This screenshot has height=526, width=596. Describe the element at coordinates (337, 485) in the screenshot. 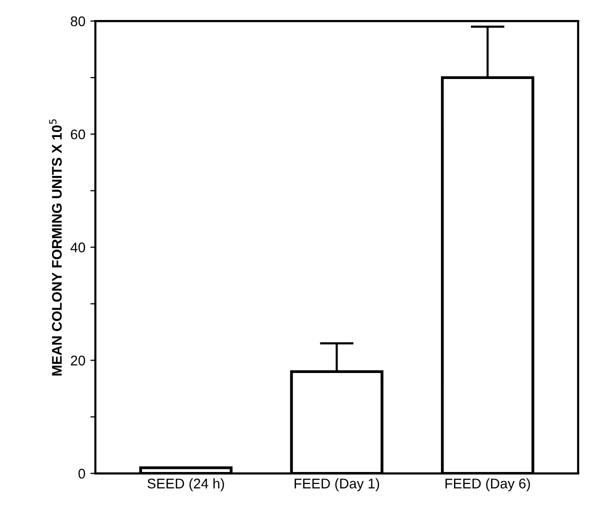

I see `x-tick-label: FEED (Day 1)` at that location.